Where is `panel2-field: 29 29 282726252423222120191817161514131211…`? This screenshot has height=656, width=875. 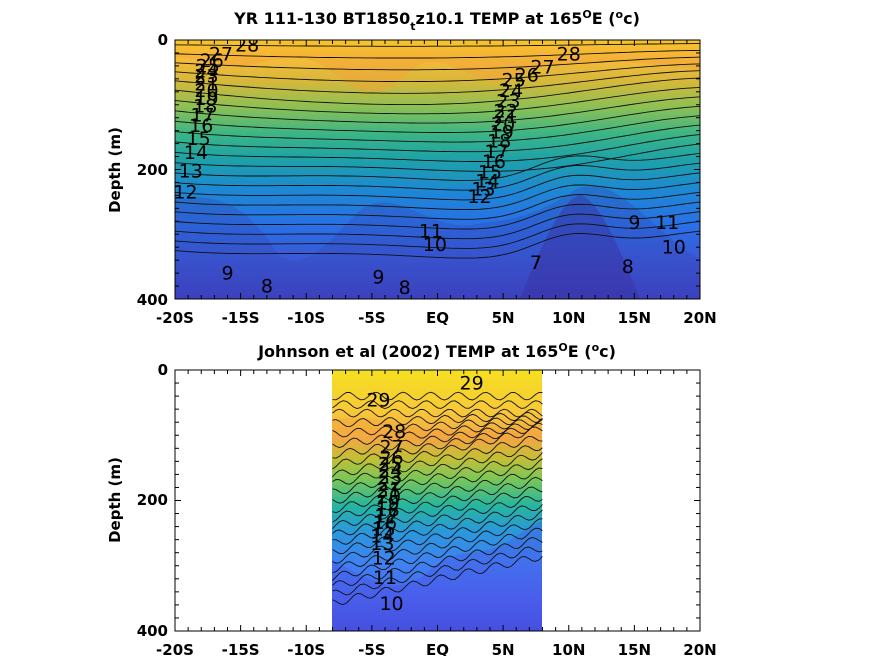
panel2-field: 29 29 282726252423222120191817161514131211… is located at coordinates (437, 500).